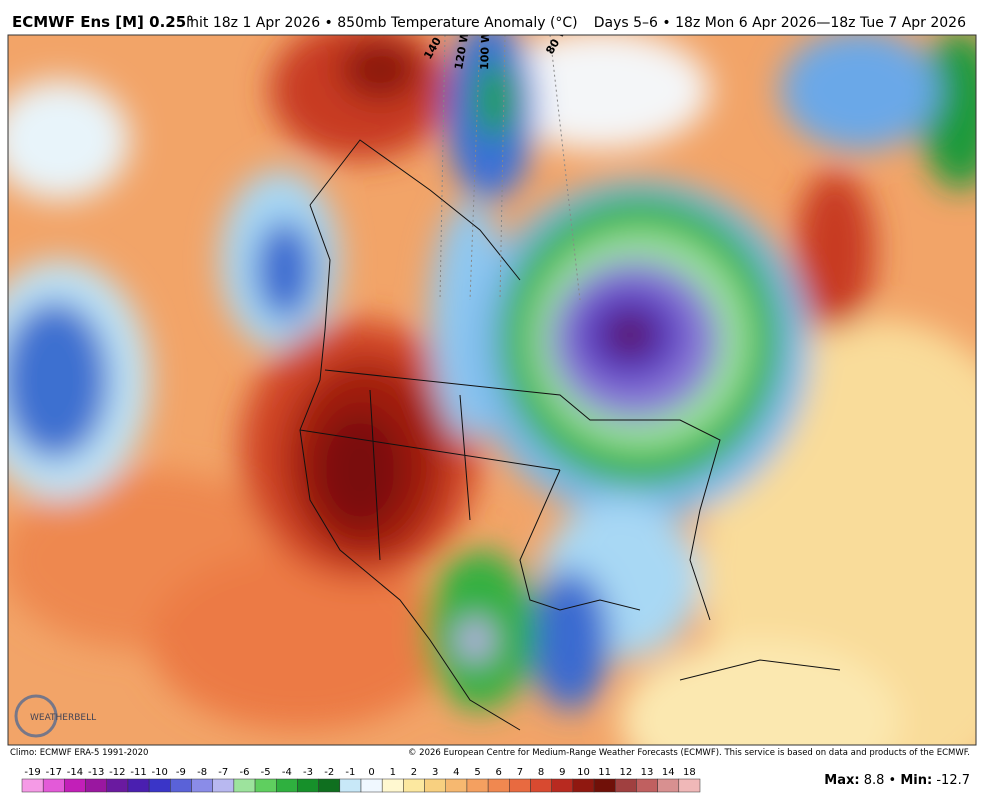  What do you see at coordinates (371, 772) in the screenshot?
I see `colorbar-label: 0` at bounding box center [371, 772].